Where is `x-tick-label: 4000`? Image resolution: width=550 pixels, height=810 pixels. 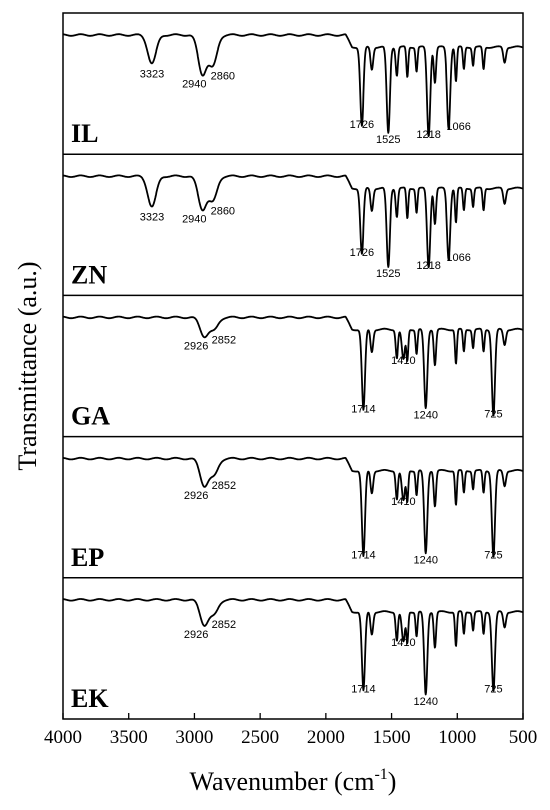 x-tick-label: 4000 is located at coordinates (63, 737).